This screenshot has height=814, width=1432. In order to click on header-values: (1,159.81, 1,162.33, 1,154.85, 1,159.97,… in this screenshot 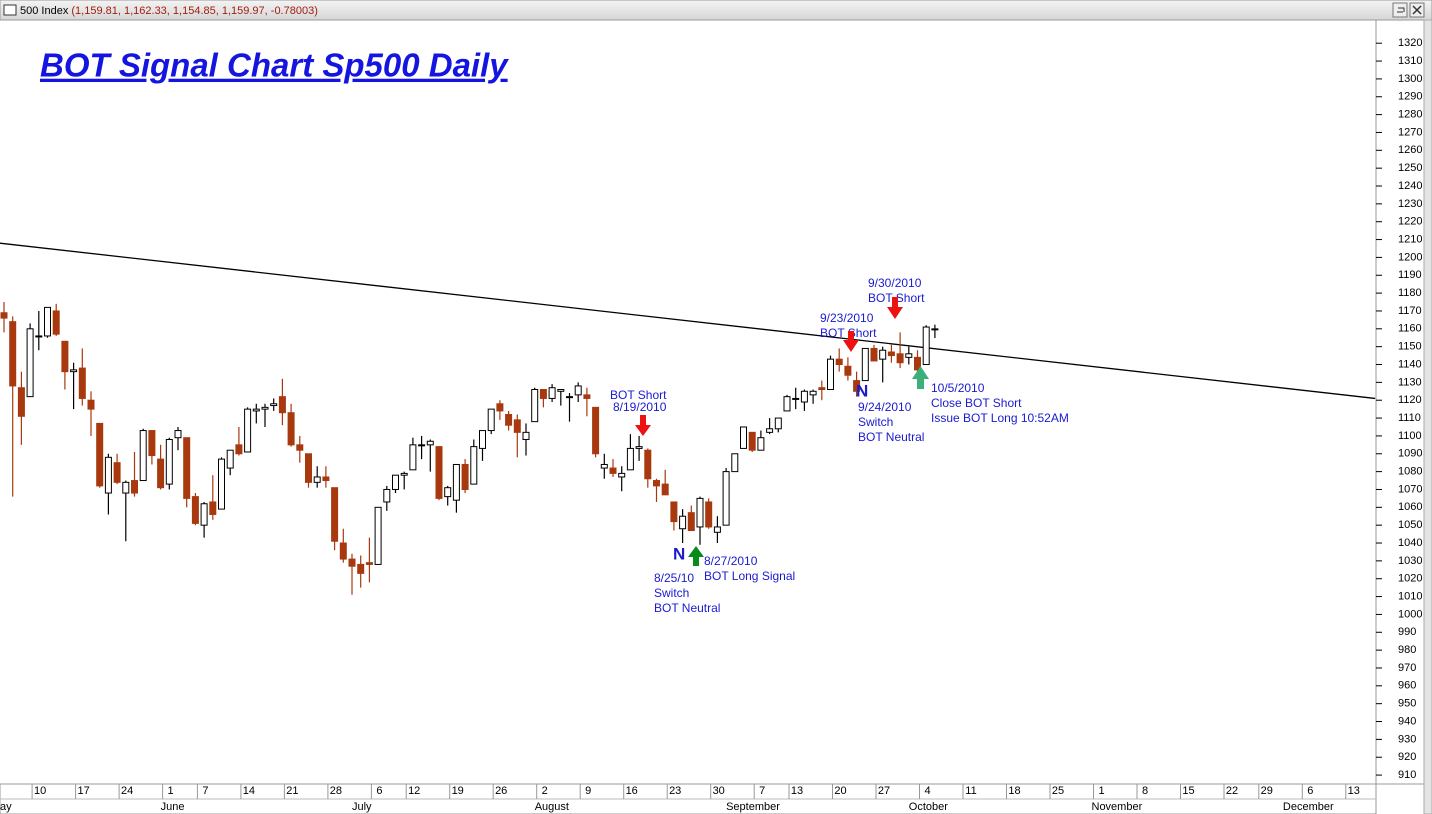, I will do `click(194, 11)`.